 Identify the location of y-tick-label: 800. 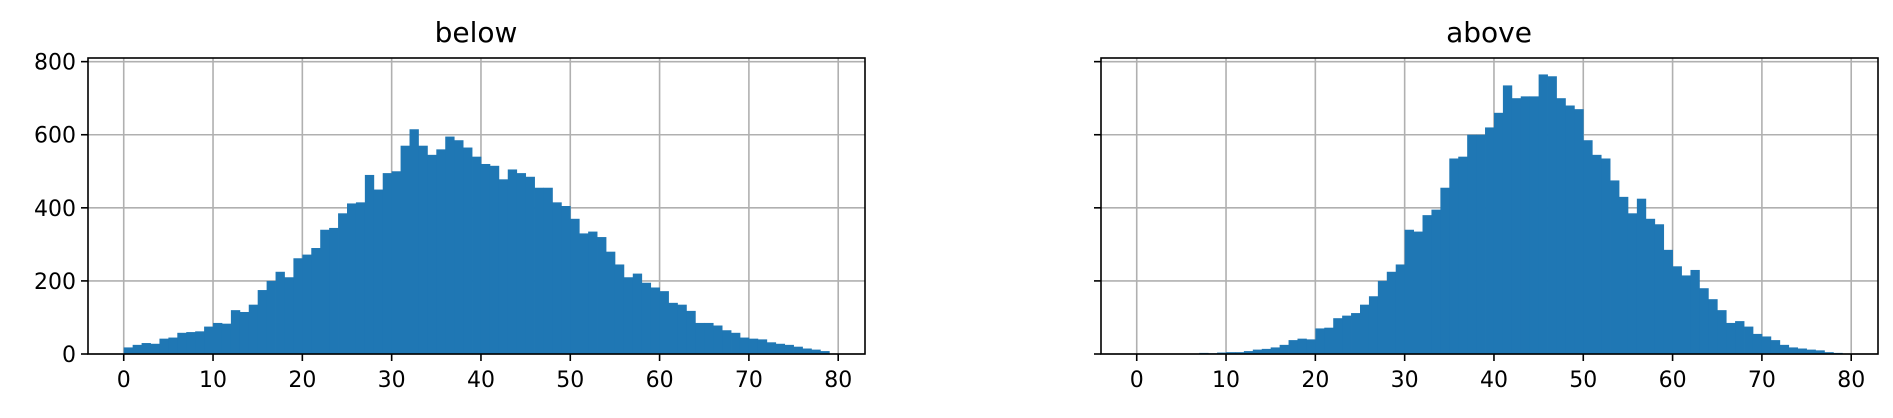
(55, 63).